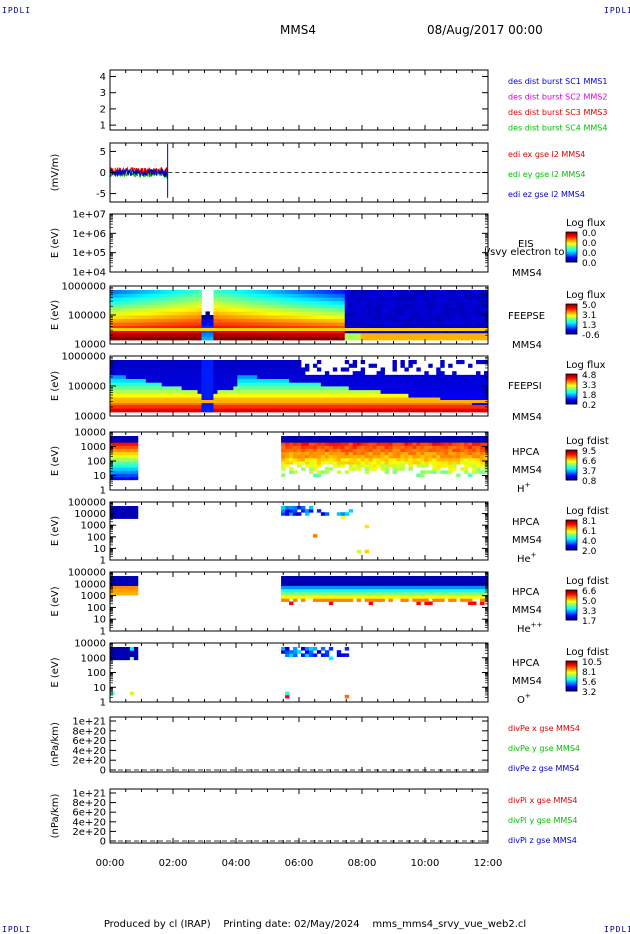 This screenshot has height=934, width=630. I want to click on legend-entry: des dist burst SC4 MMS4, so click(557, 128).